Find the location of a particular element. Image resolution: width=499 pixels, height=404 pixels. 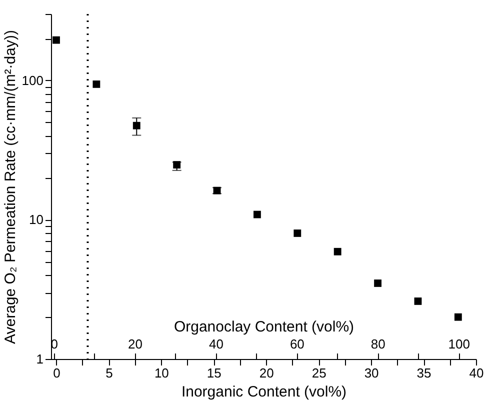

x2-axis-title: Organoclay Content (vol%) is located at coordinates (264, 327).